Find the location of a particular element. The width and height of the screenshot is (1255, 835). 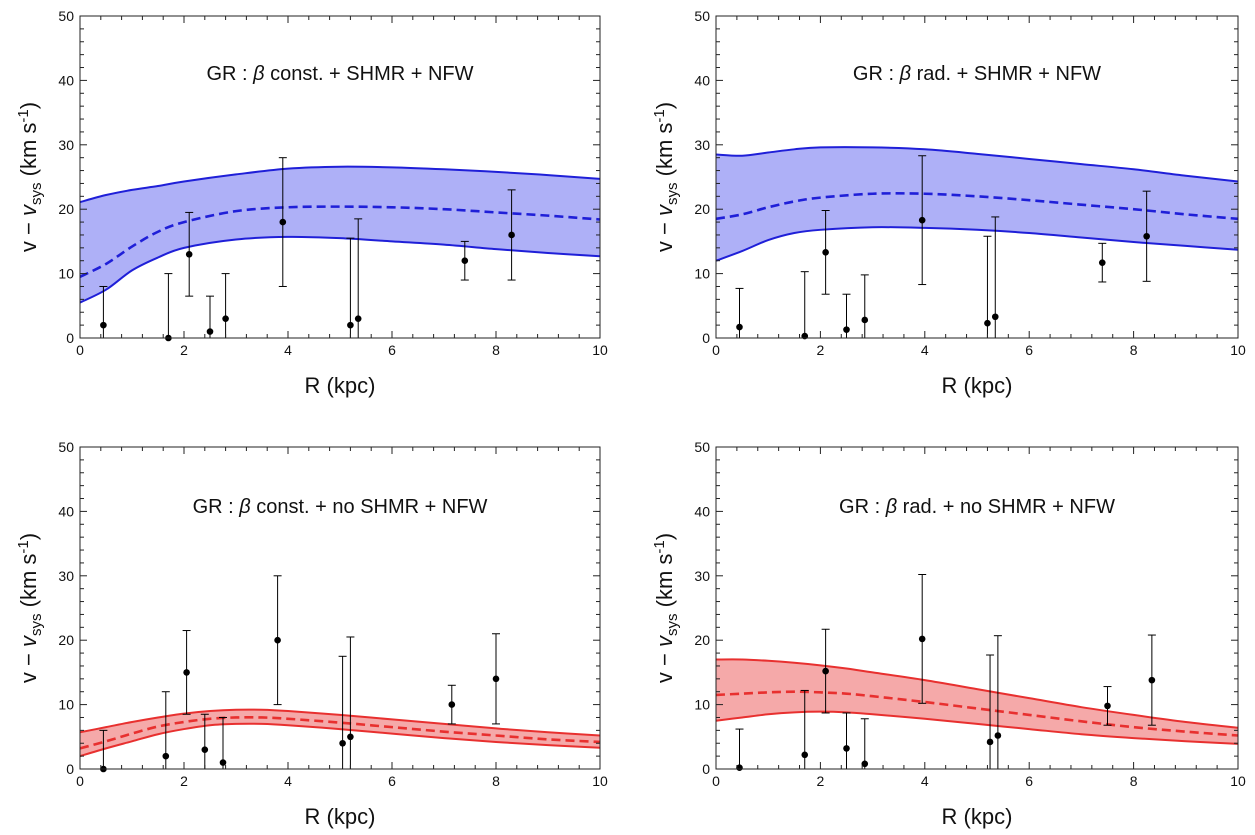

panel-title: GR : β rad. + SHMR + NFW is located at coordinates (977, 74).